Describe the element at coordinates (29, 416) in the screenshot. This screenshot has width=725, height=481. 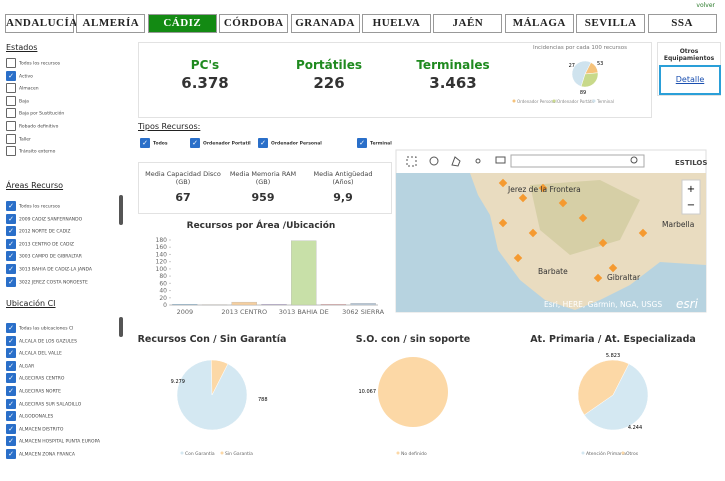
I see `filter-row: ✓ ALGODONALES` at that location.